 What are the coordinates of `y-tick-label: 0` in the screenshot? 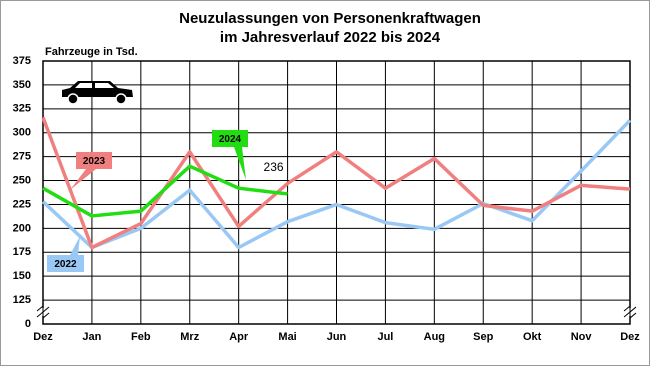 It's located at (28, 324).